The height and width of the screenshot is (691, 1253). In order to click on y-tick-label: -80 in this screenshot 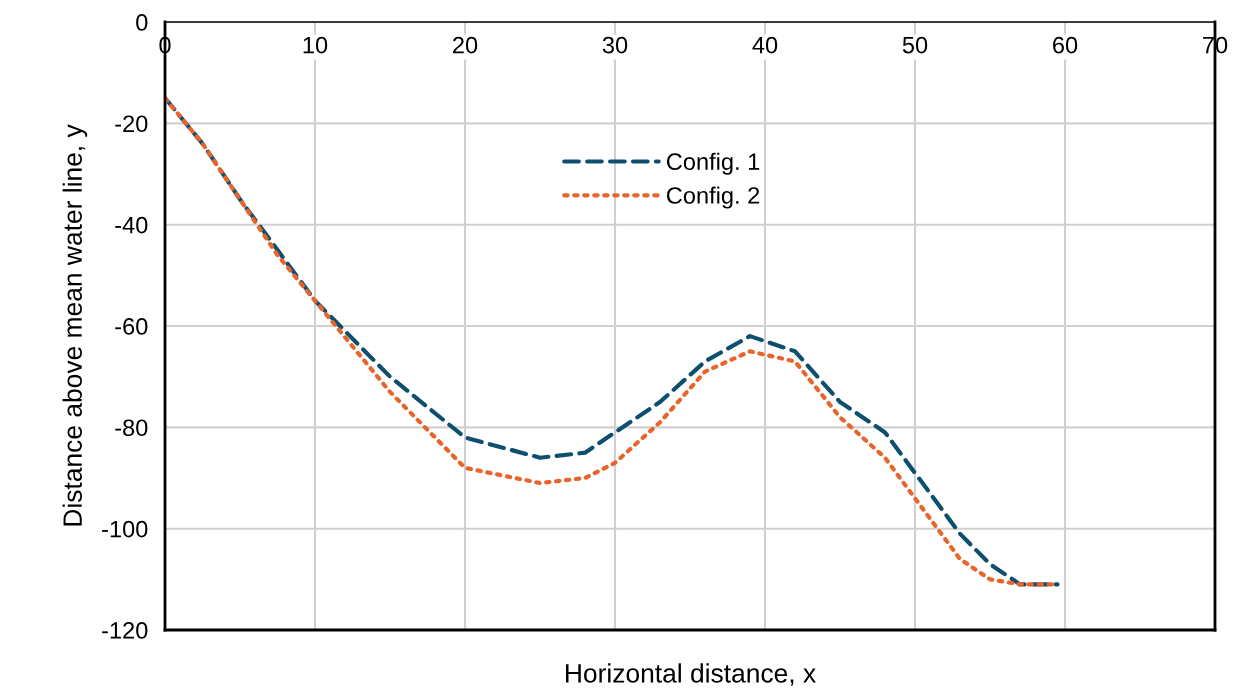, I will do `click(131, 428)`.